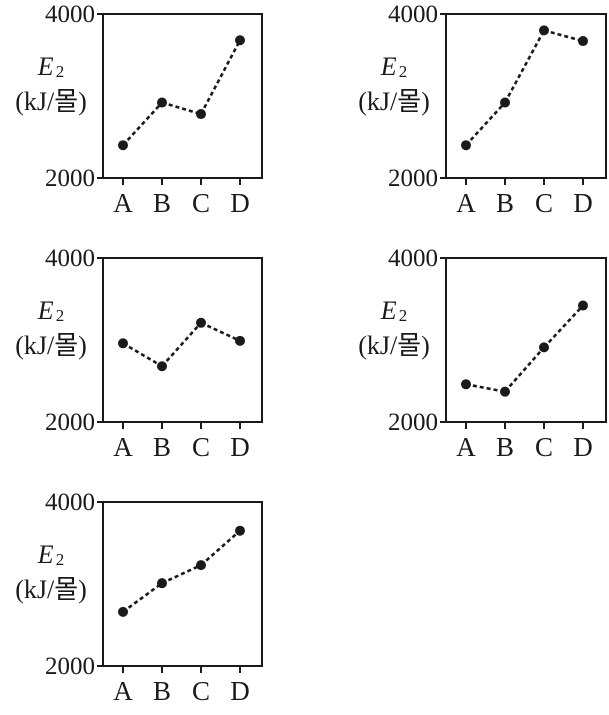 Image resolution: width=609 pixels, height=715 pixels. I want to click on chart-1-ylabel-unit: (kJ/몰), so click(51, 101).